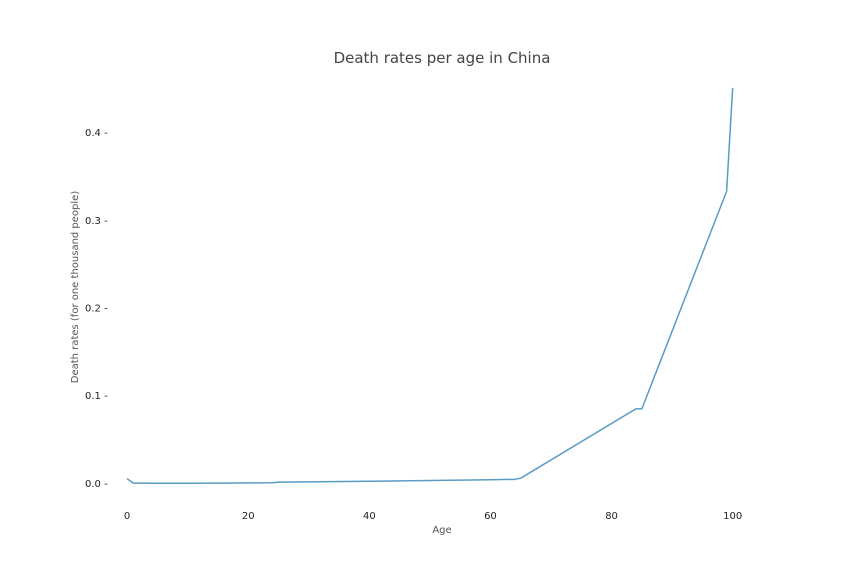 The height and width of the screenshot is (580, 864). I want to click on x-tick-label: 100, so click(732, 516).